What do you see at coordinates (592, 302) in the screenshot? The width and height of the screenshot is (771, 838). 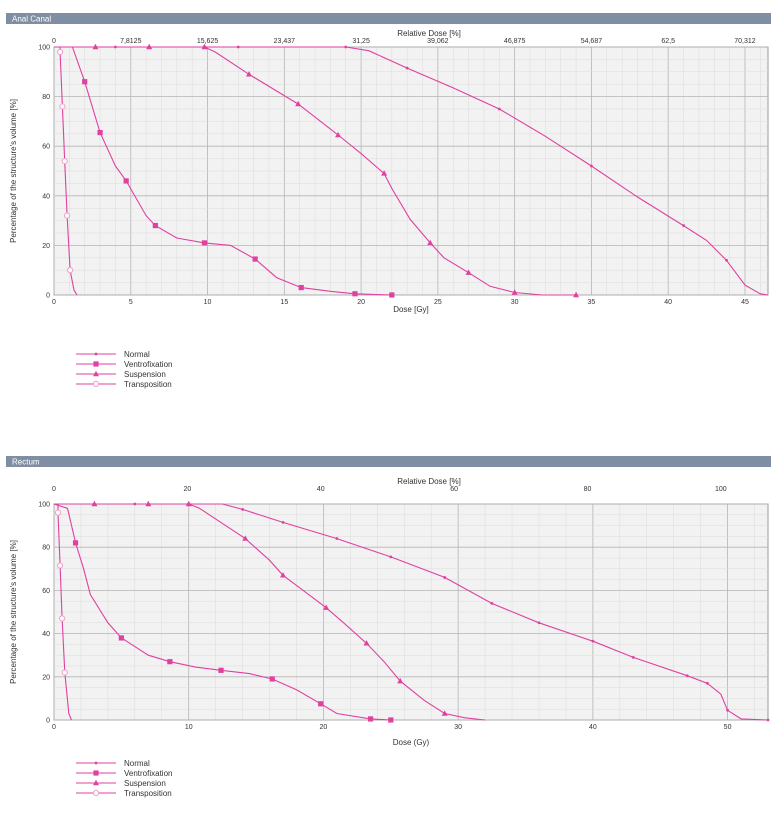 I see `x-tick-label: 35` at bounding box center [592, 302].